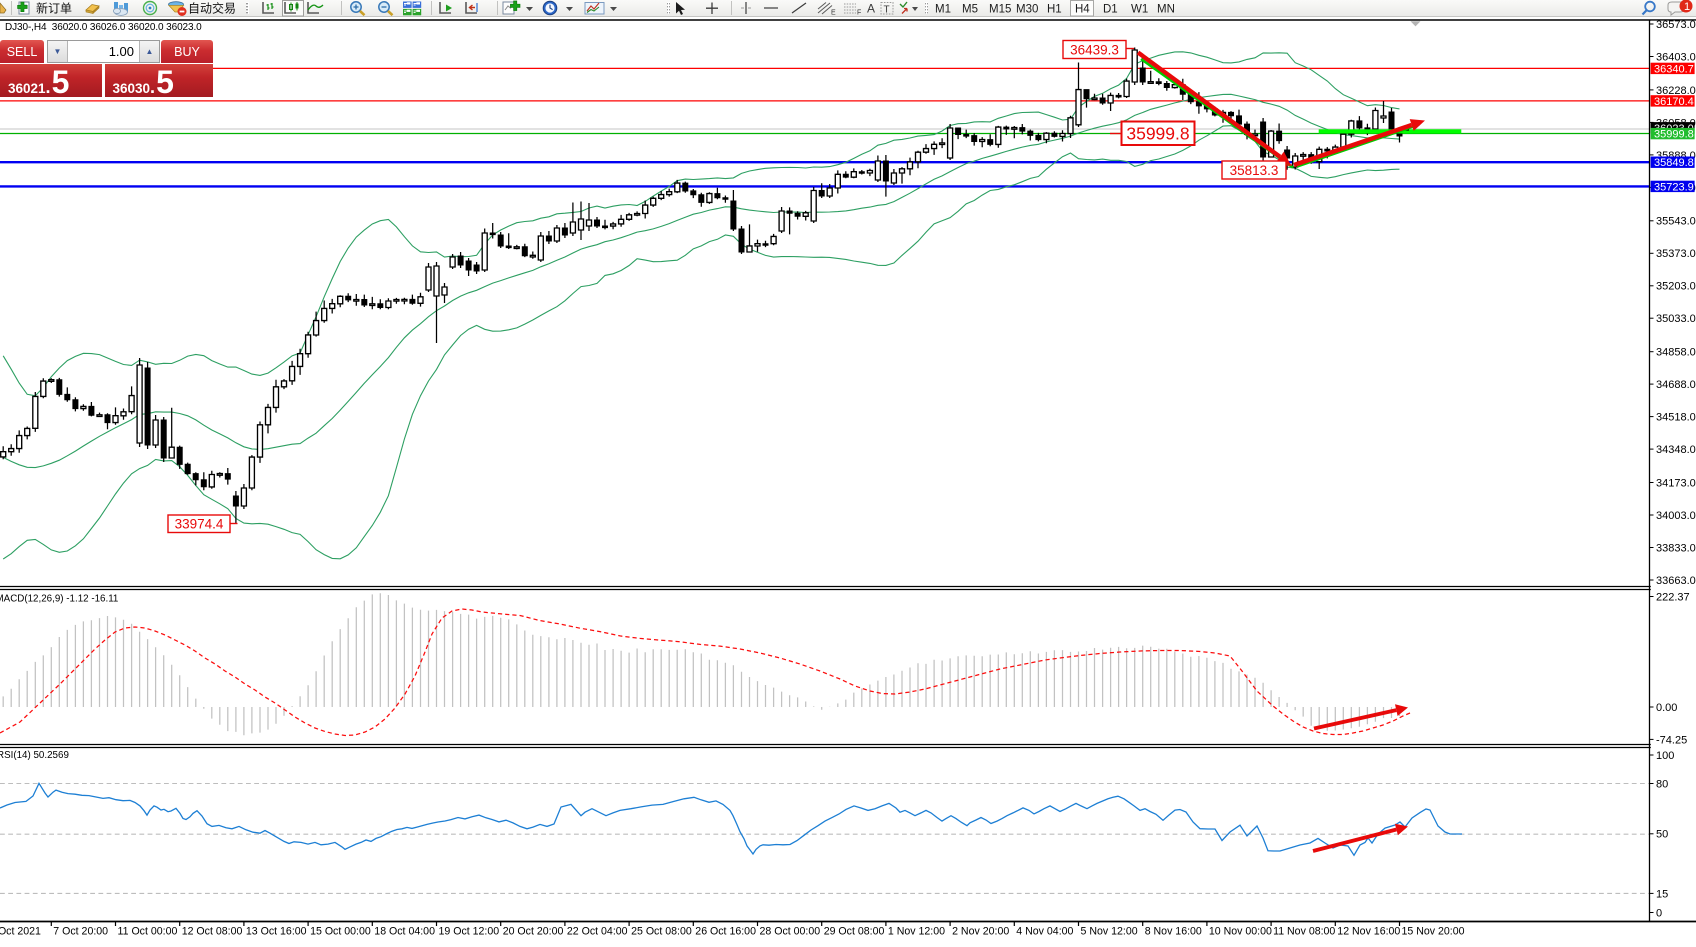 The width and height of the screenshot is (1696, 947). What do you see at coordinates (943, 10) in the screenshot?
I see `svg-text: M1` at bounding box center [943, 10].